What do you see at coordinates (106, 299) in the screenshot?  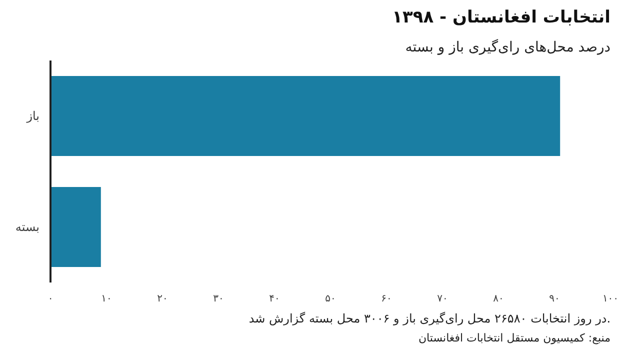 I see `x-tick-label: ۱۰` at bounding box center [106, 299].